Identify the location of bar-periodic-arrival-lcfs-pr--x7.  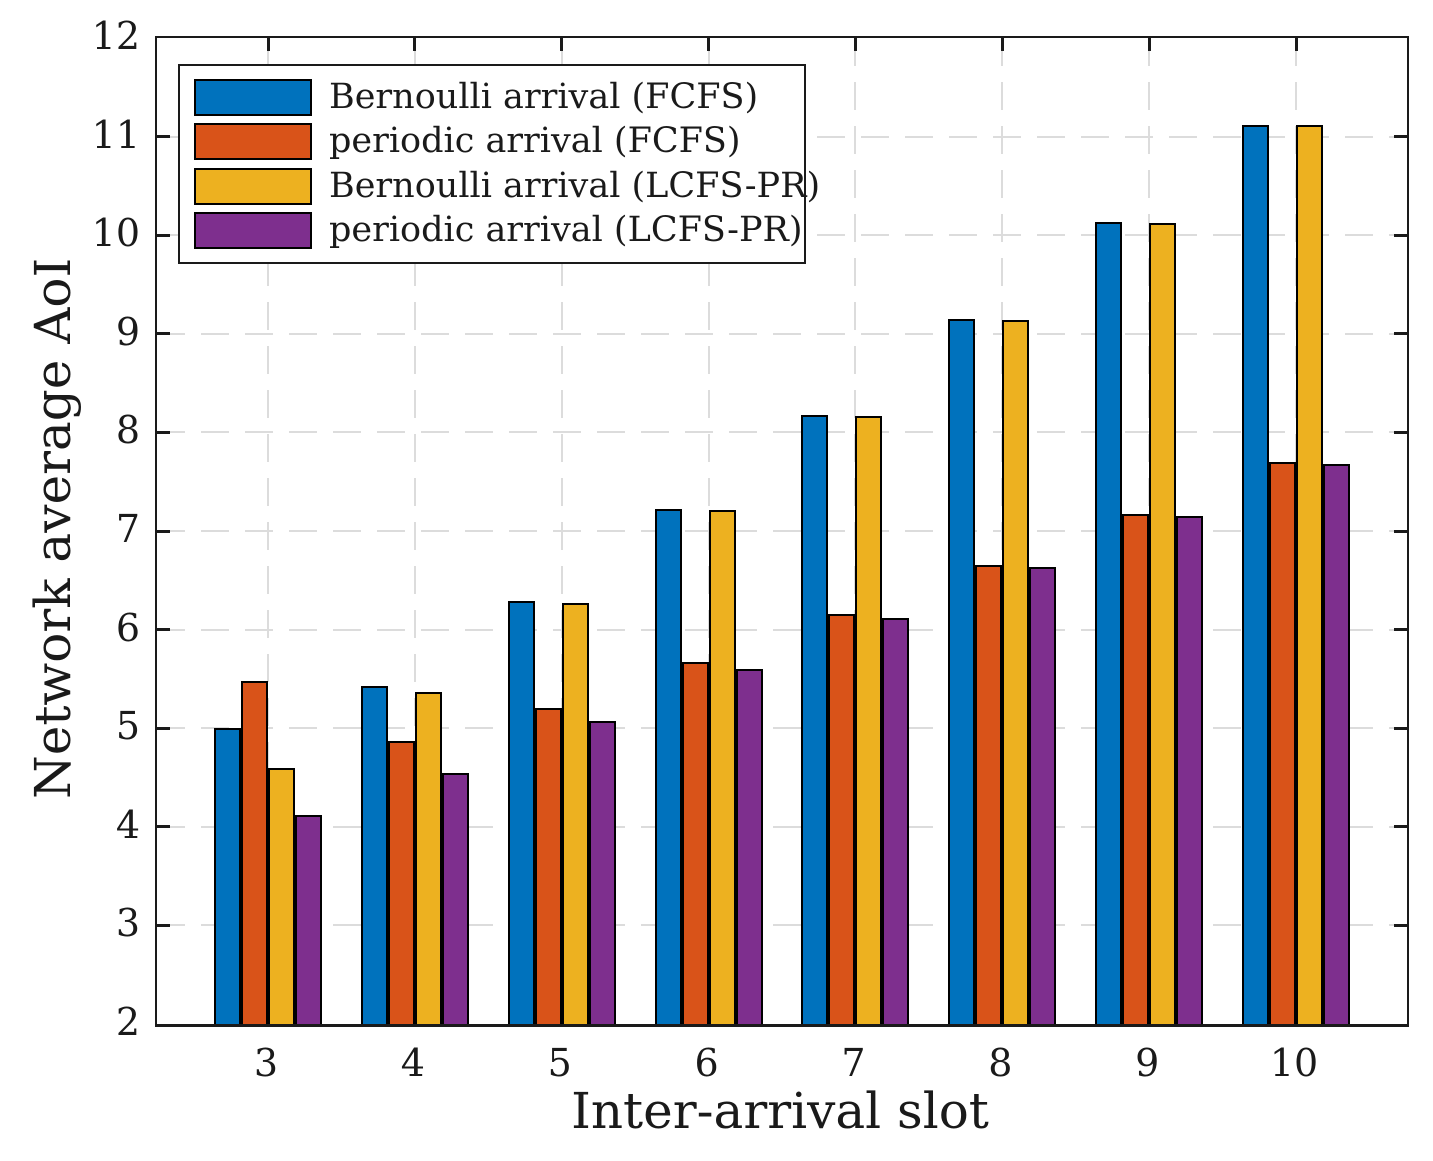
(896, 820).